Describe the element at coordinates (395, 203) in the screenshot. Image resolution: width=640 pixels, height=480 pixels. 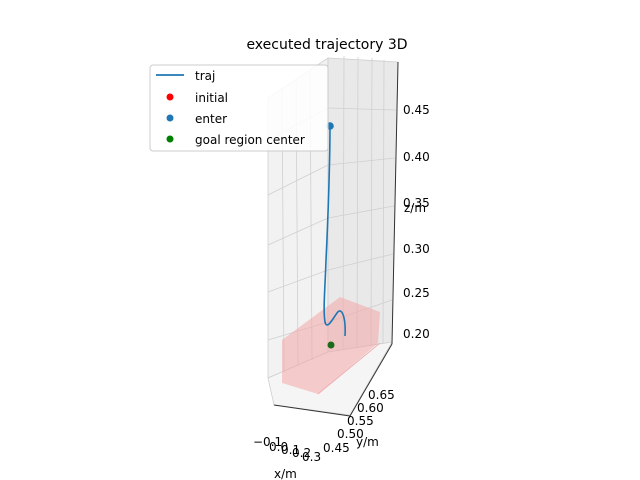
I see `z-axis-line` at that location.